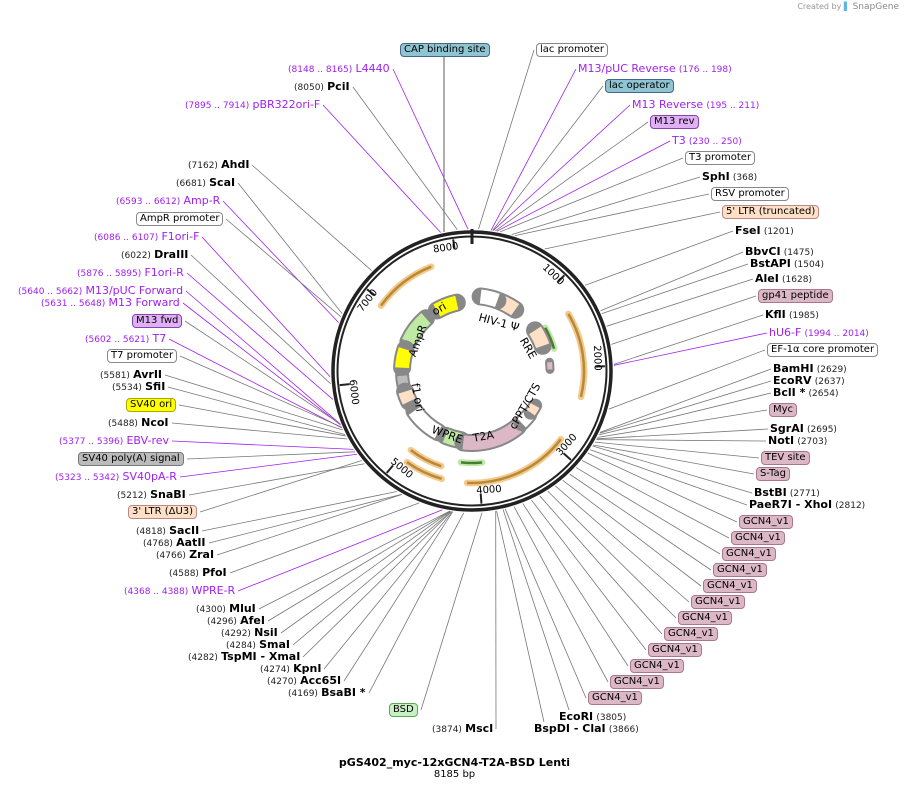  Describe the element at coordinates (792, 380) in the screenshot. I see `site-name: EcoRV` at that location.